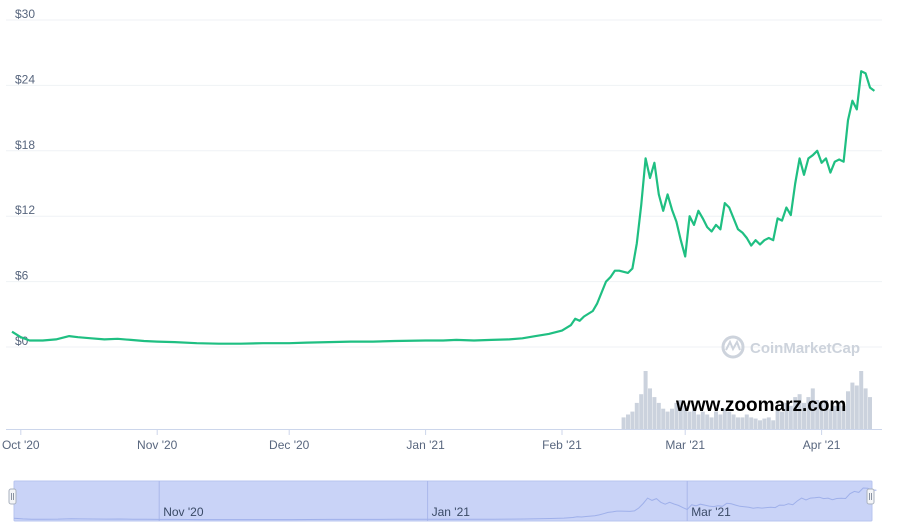 The image size is (897, 528). I want to click on navigator-tick-label: Jan '21, so click(451, 512).